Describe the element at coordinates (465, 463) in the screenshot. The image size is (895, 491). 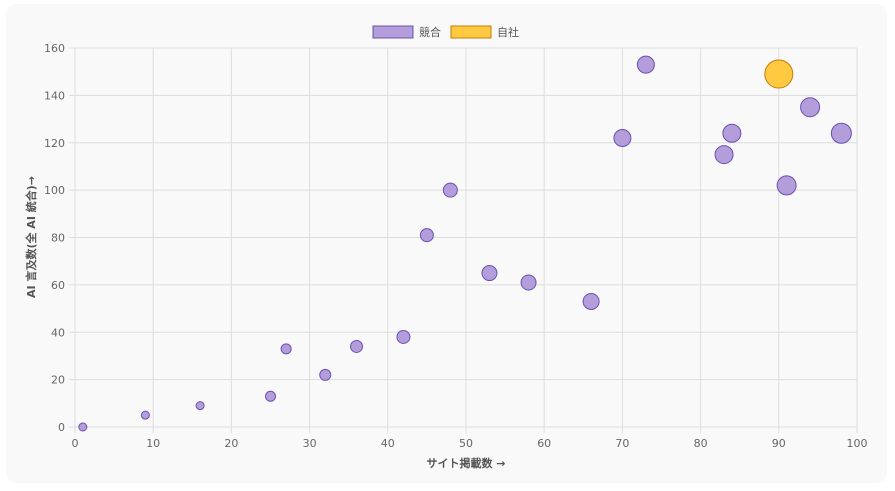
I see `x-axis-title: サイト掲載数 →` at that location.